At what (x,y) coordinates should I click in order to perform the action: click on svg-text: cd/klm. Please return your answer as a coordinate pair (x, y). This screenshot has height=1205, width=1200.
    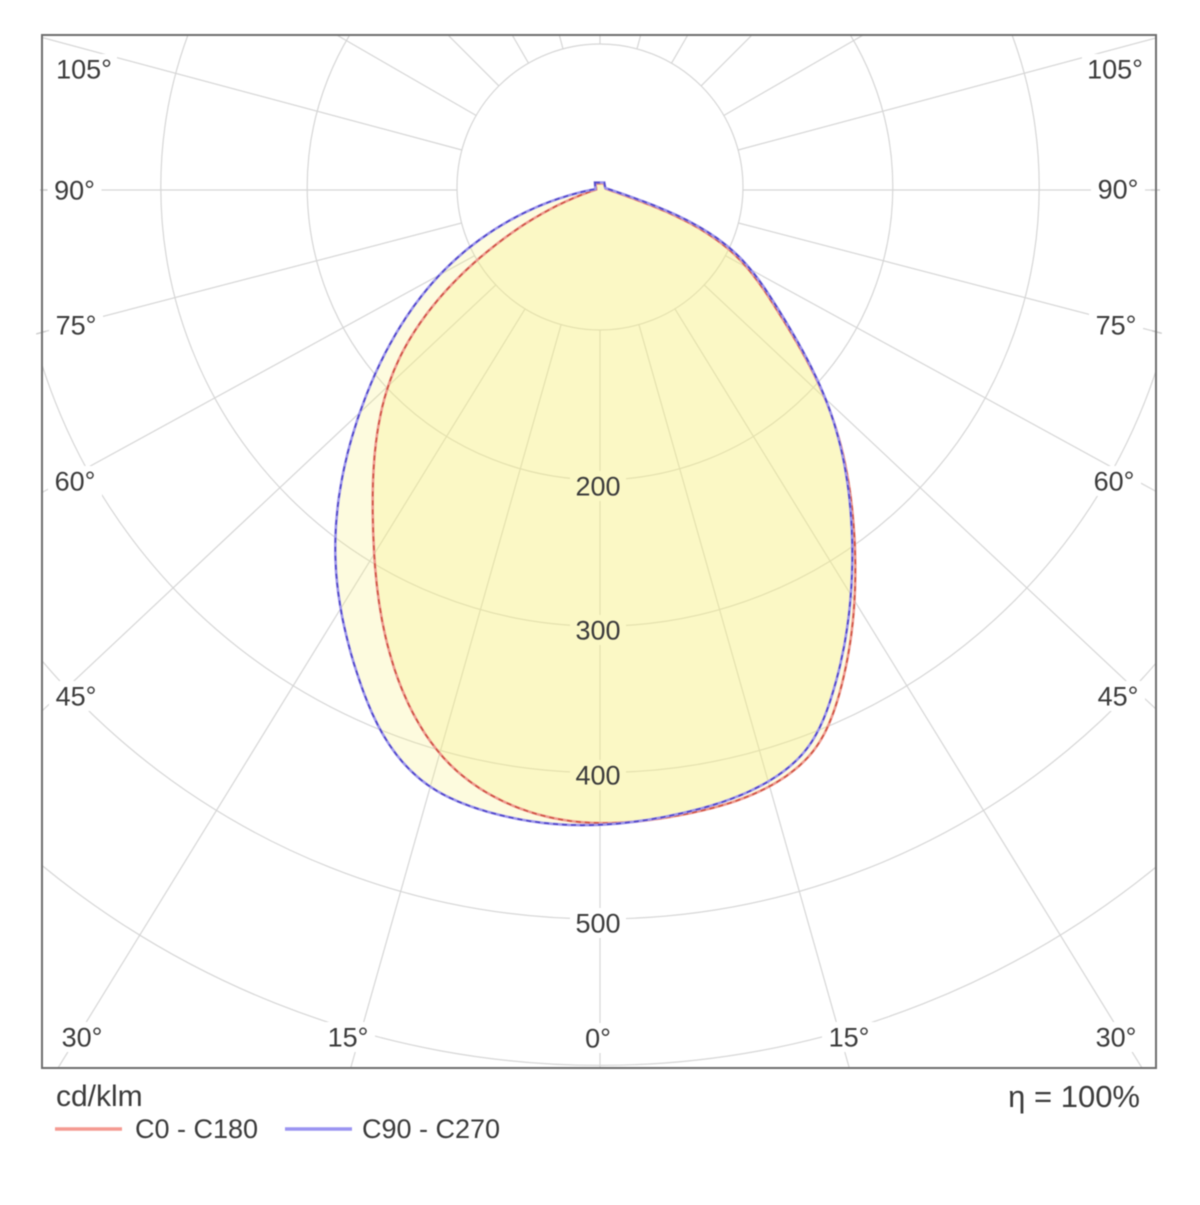
    Looking at the image, I should click on (99, 1096).